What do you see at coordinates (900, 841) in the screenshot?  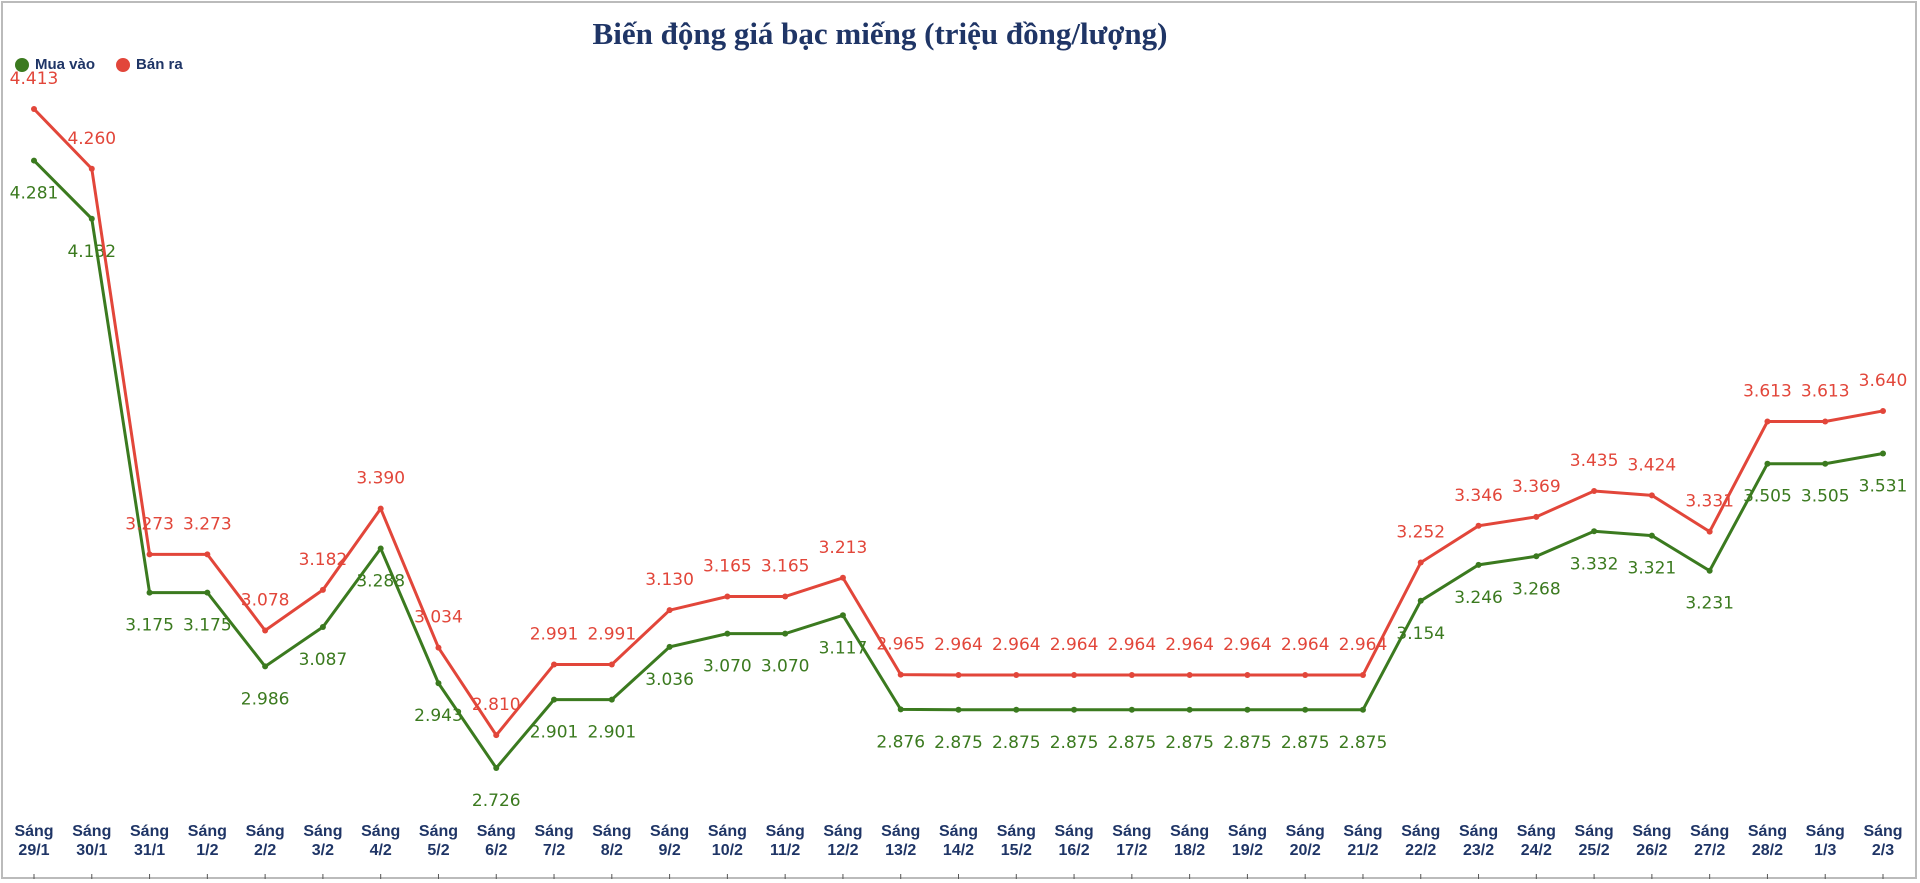 I see `x-tick-label: Sáng 13/2` at bounding box center [900, 841].